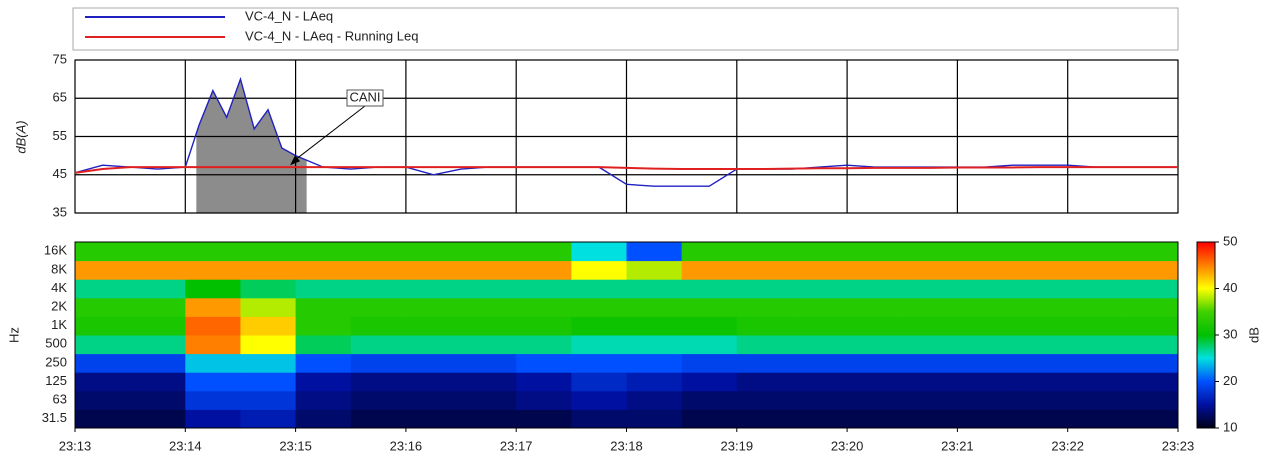  I want to click on x-tick-label: 23:14, so click(185, 445).